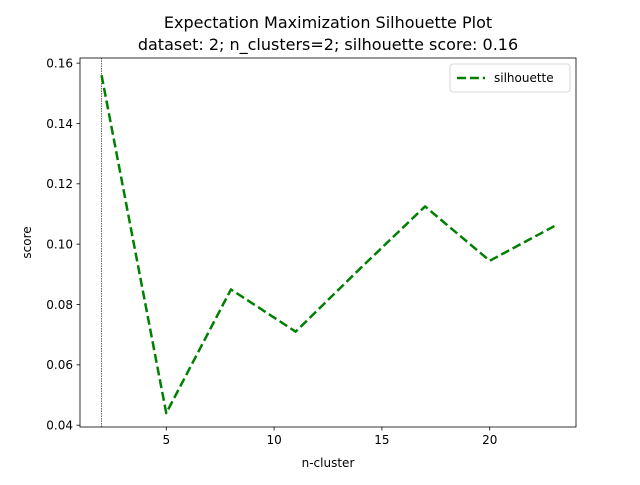  I want to click on legend: silhouette, so click(510, 78).